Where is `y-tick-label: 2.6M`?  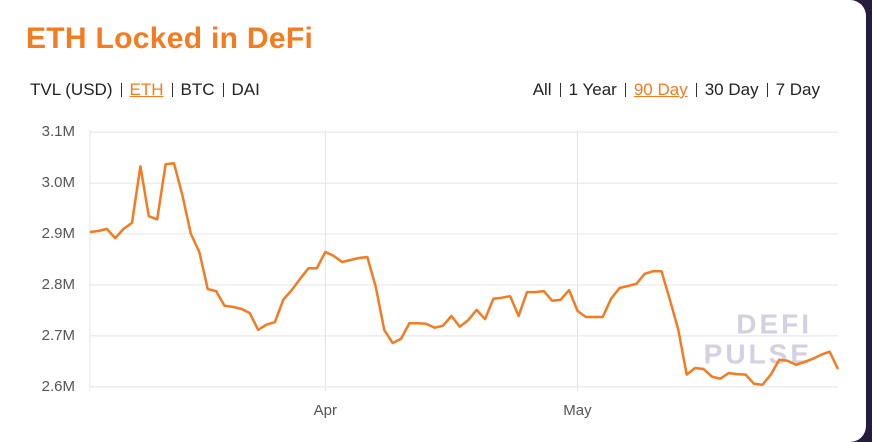
y-tick-label: 2.6M is located at coordinates (58, 386).